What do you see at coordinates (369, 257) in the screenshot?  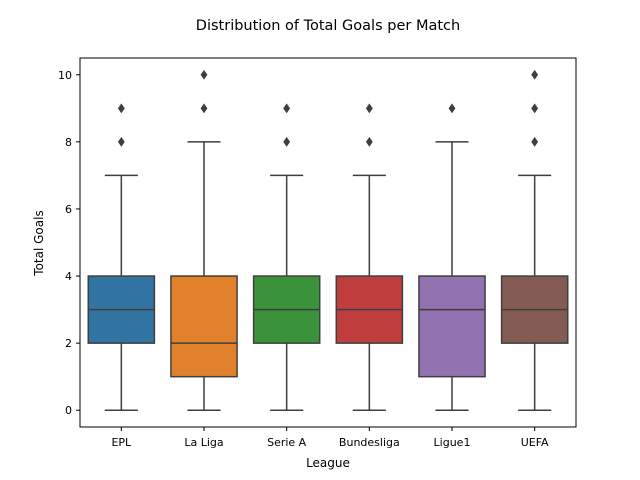 I see `box-bundesliga` at bounding box center [369, 257].